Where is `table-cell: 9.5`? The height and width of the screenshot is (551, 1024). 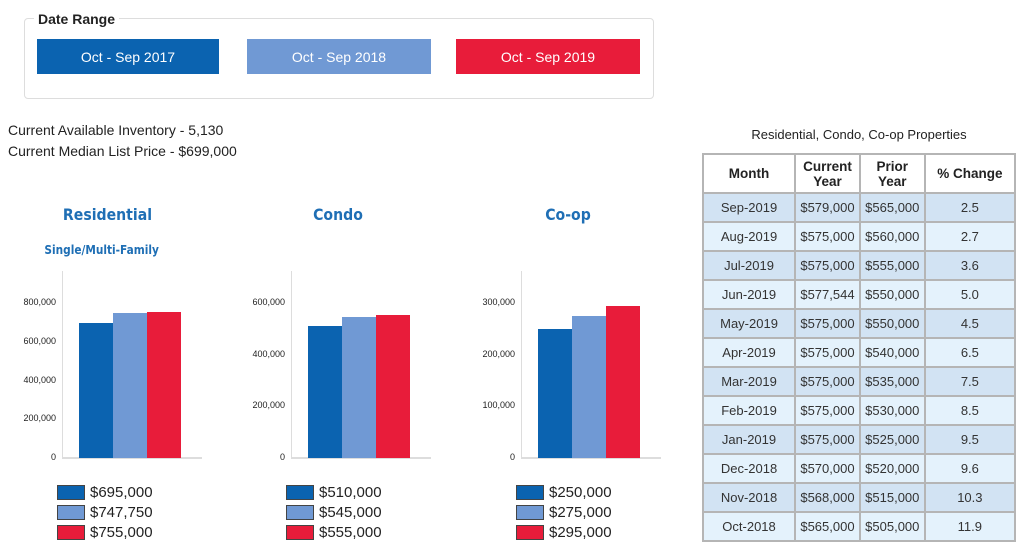
table-cell: 9.5 is located at coordinates (970, 439).